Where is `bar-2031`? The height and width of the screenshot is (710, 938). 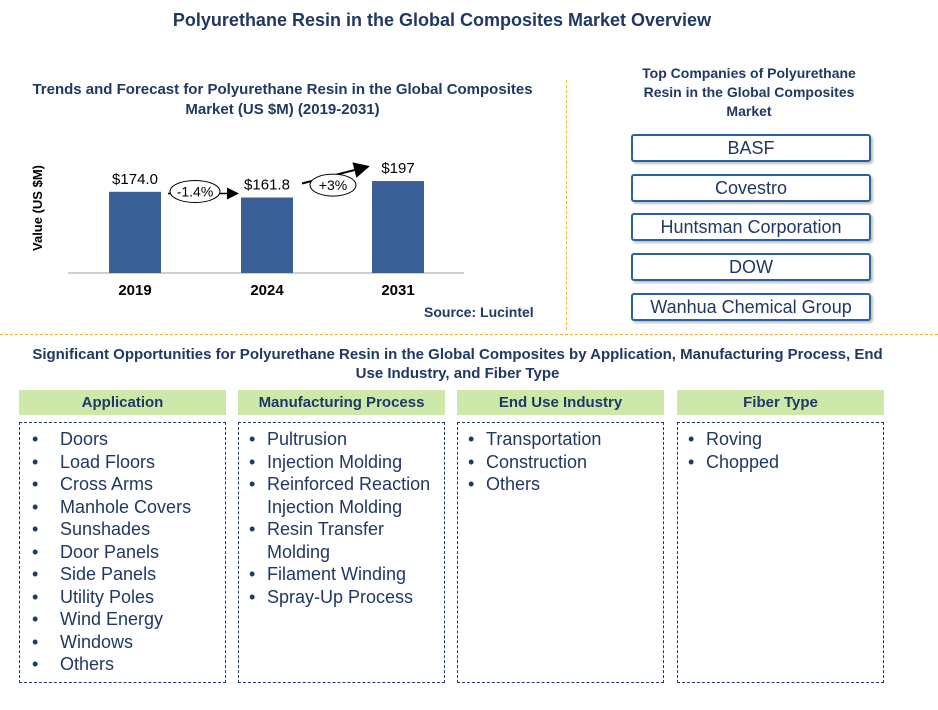 bar-2031 is located at coordinates (398, 227).